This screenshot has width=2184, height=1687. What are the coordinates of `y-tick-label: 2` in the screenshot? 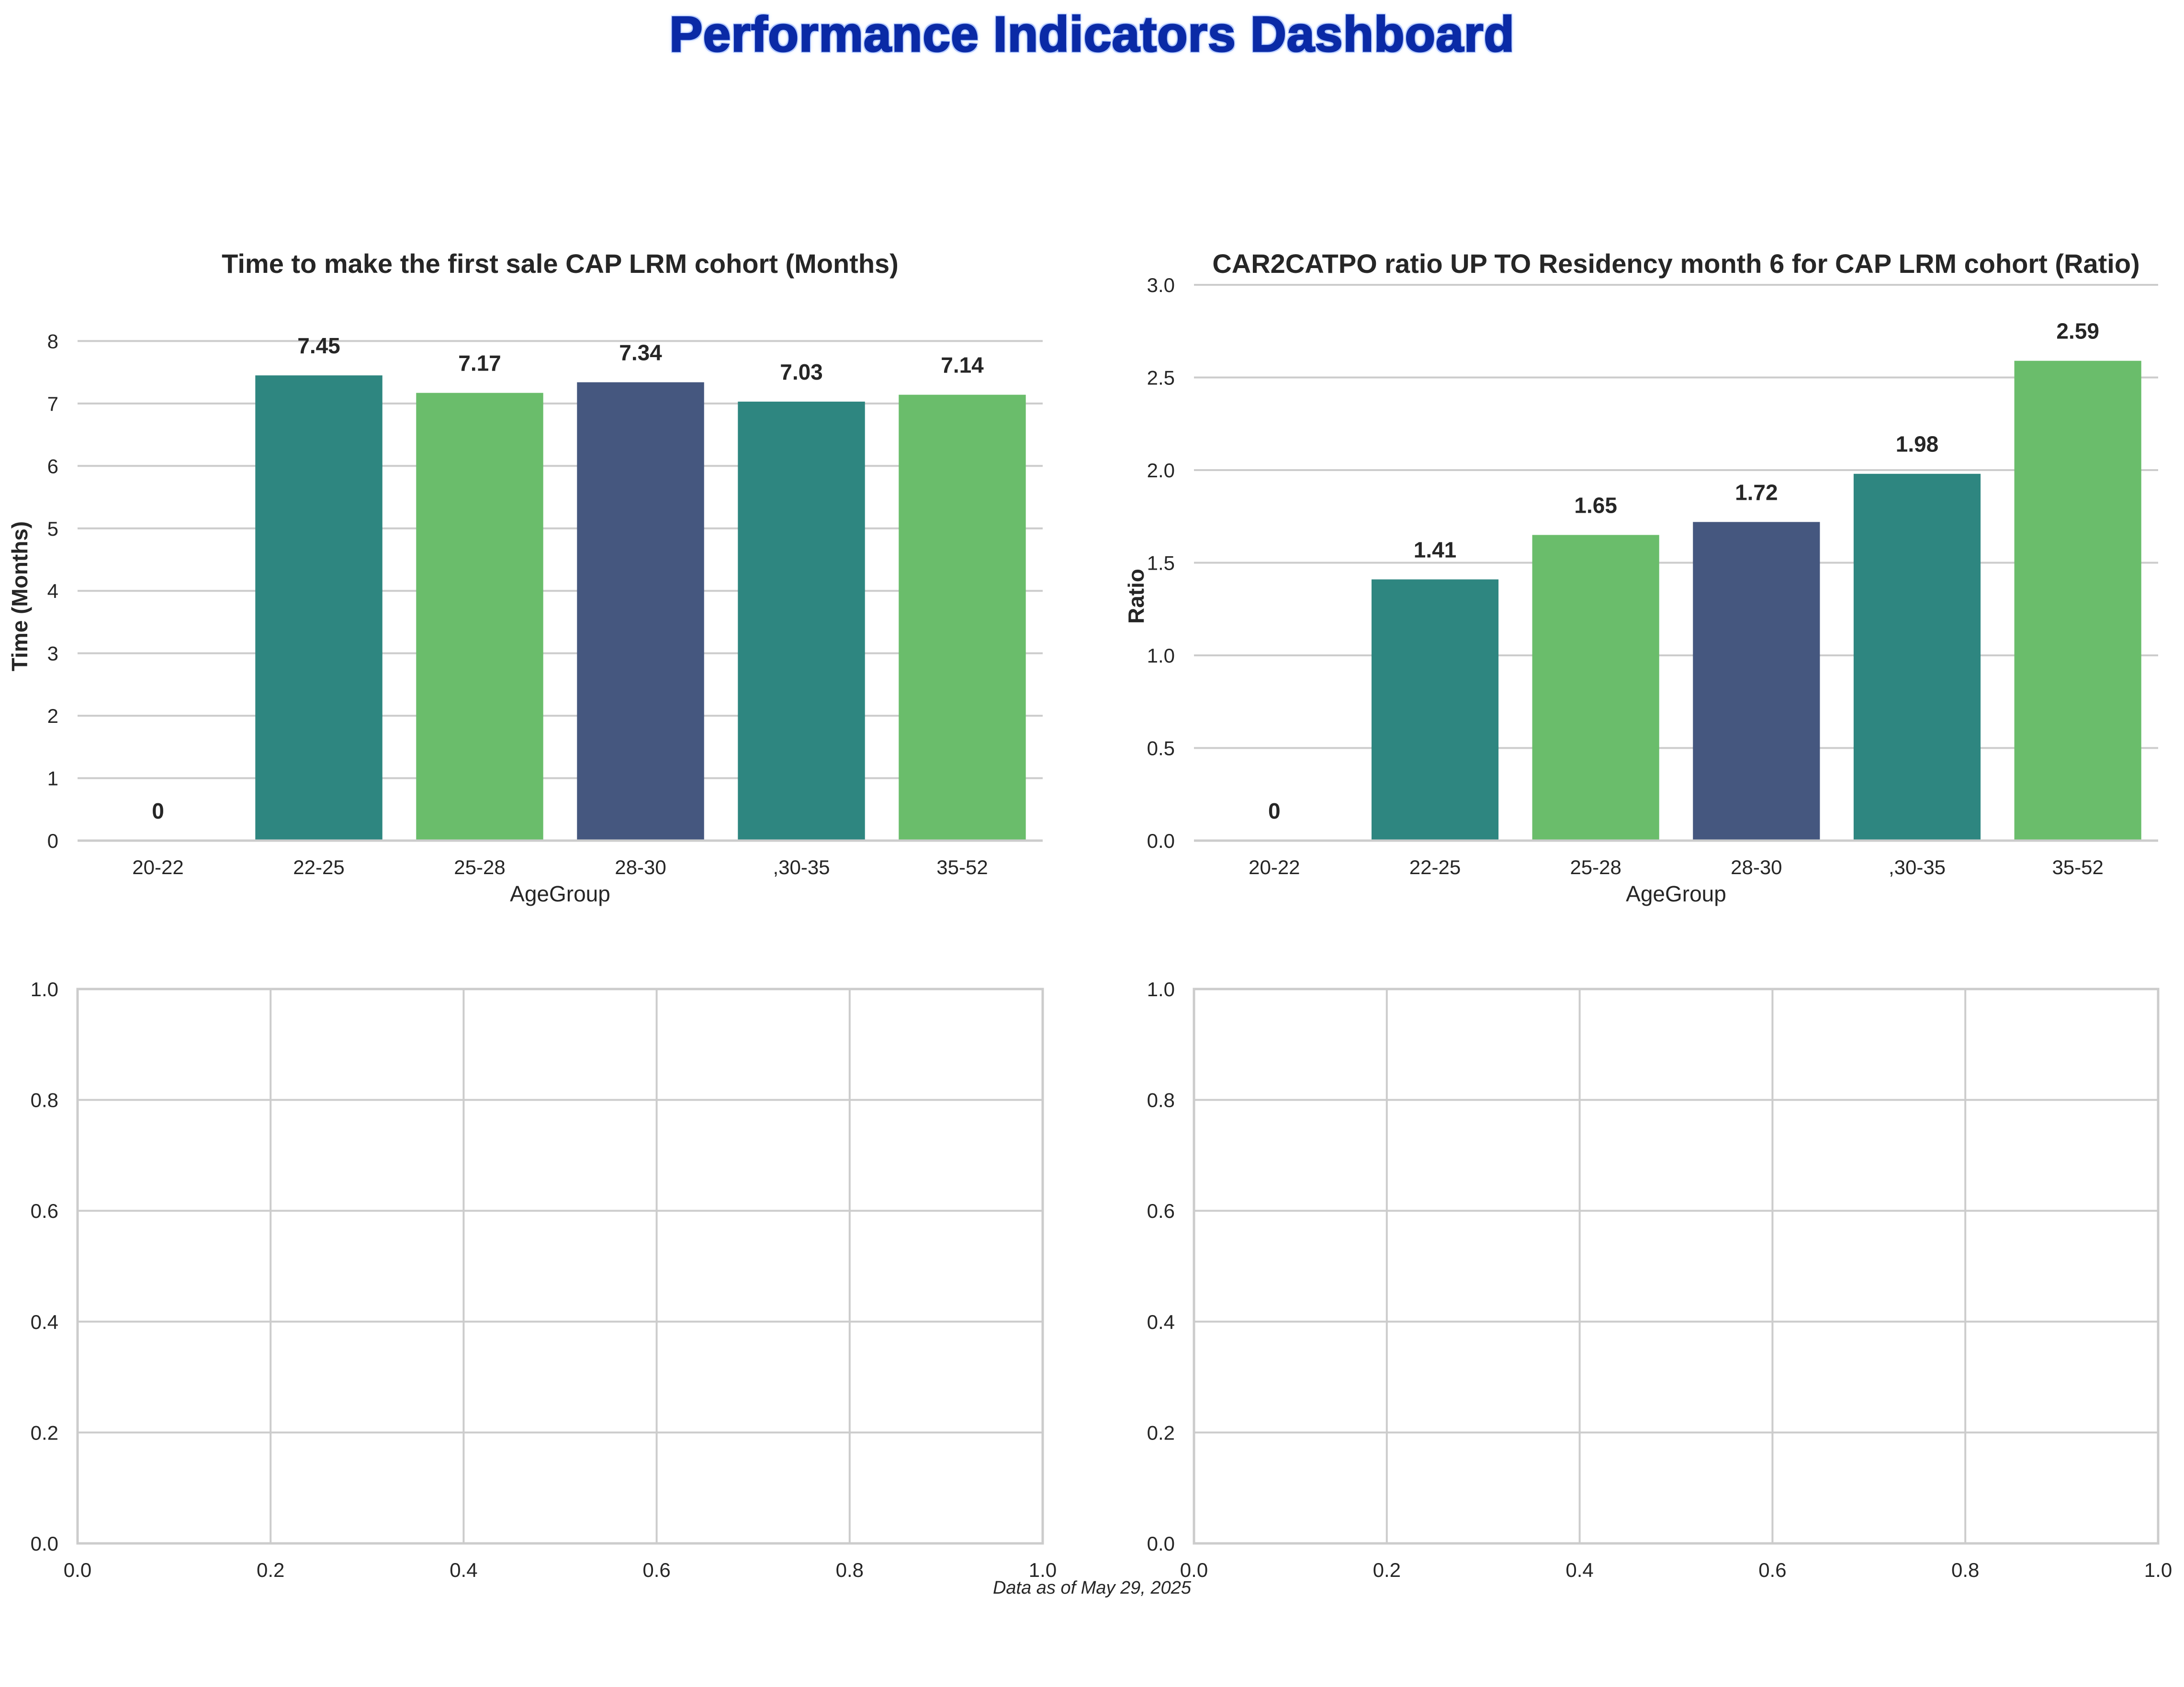 It's located at (53, 716).